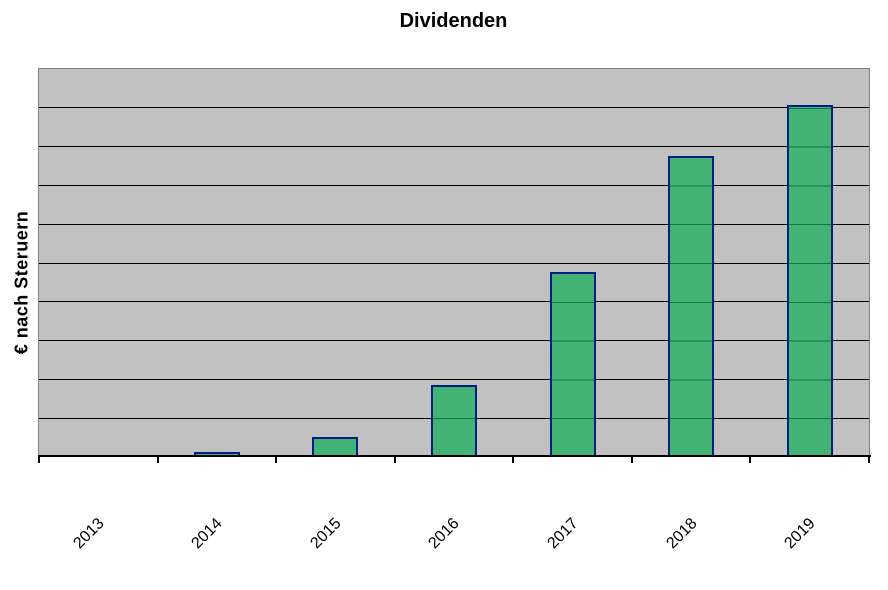  Describe the element at coordinates (572, 364) in the screenshot. I see `bar-2017` at that location.